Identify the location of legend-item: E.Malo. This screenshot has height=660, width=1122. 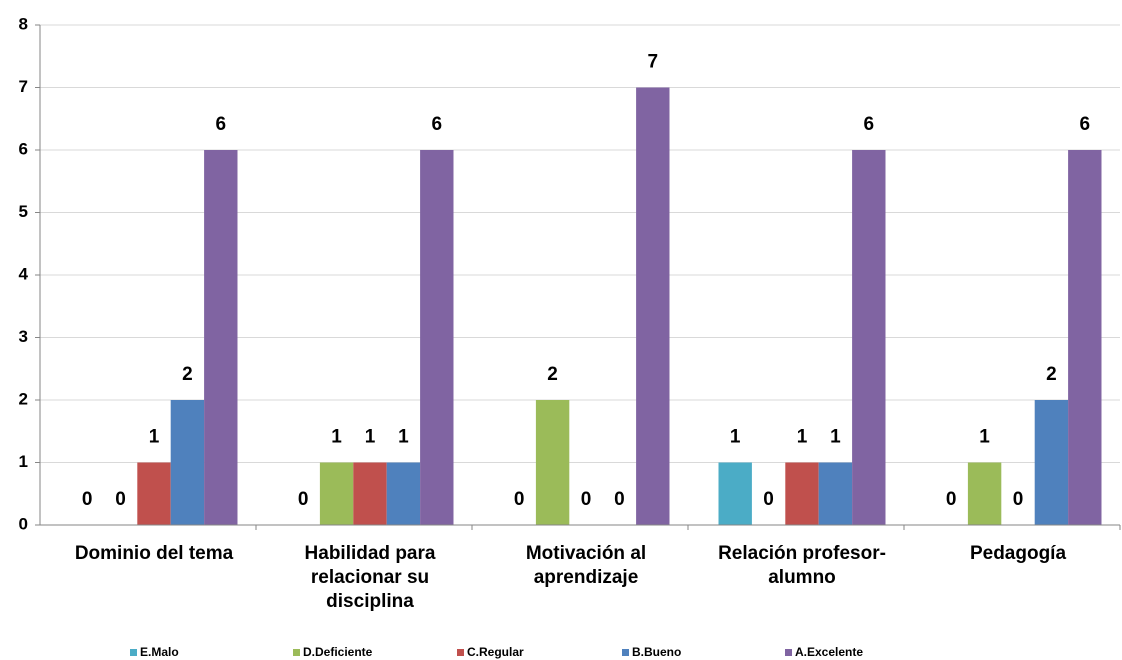
(154, 652).